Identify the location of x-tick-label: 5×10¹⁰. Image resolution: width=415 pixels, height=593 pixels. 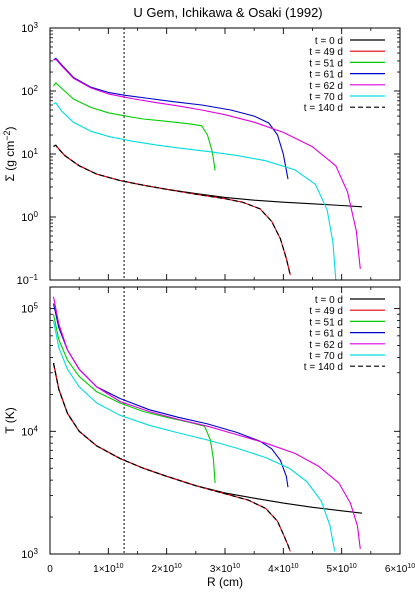
(342, 569).